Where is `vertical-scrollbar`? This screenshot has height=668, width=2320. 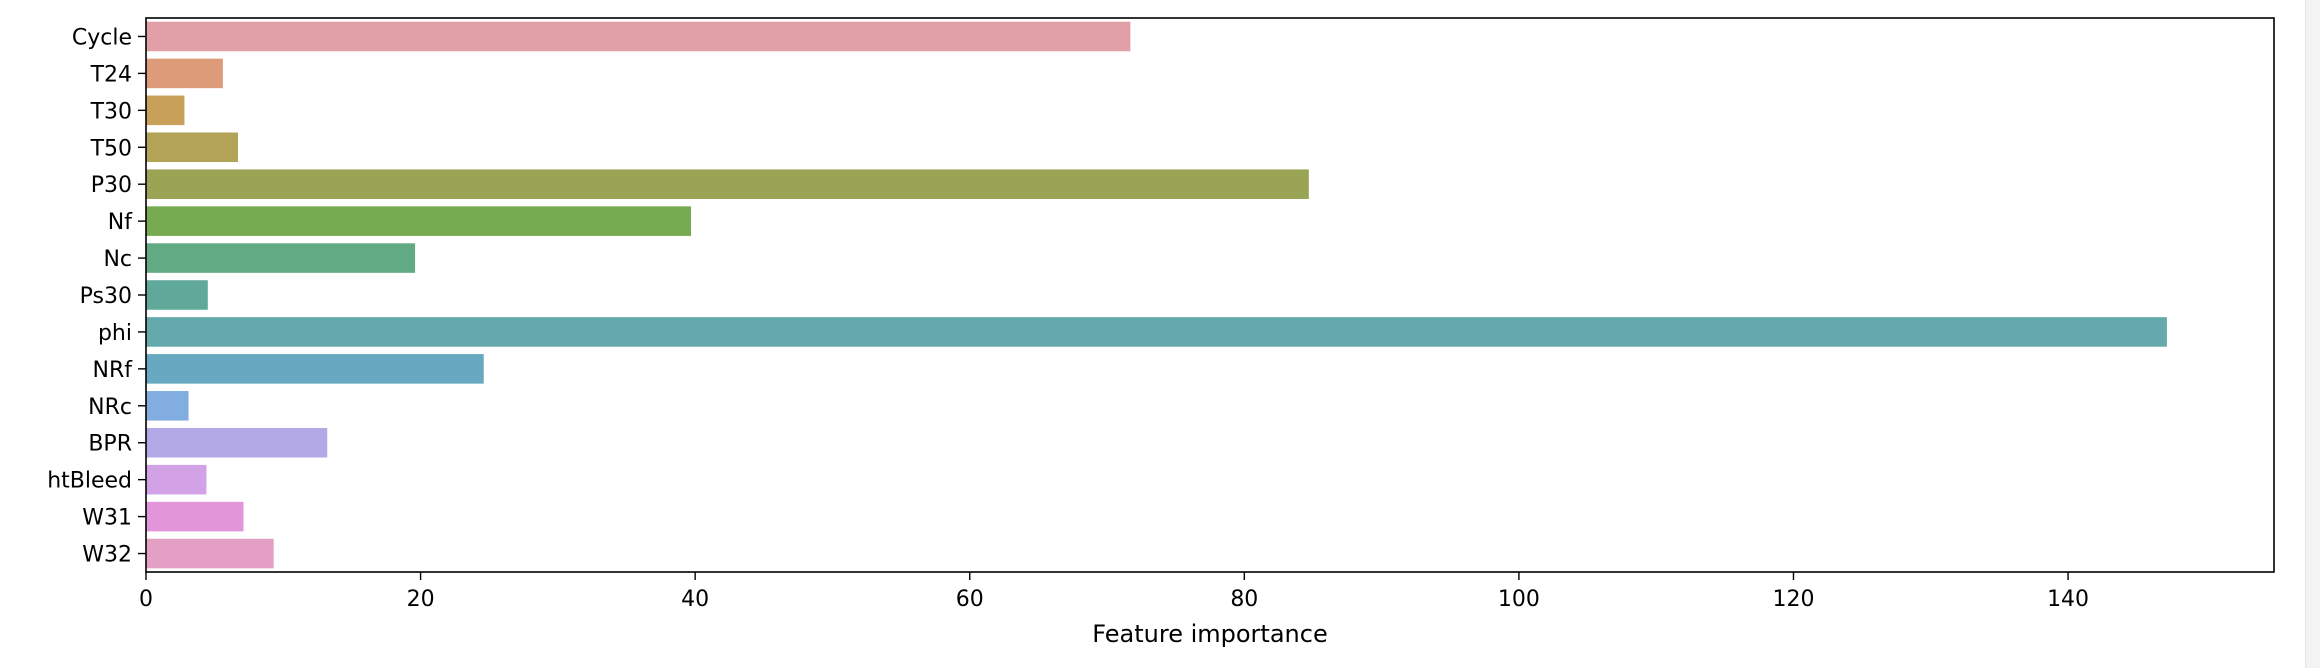 vertical-scrollbar is located at coordinates (2312, 334).